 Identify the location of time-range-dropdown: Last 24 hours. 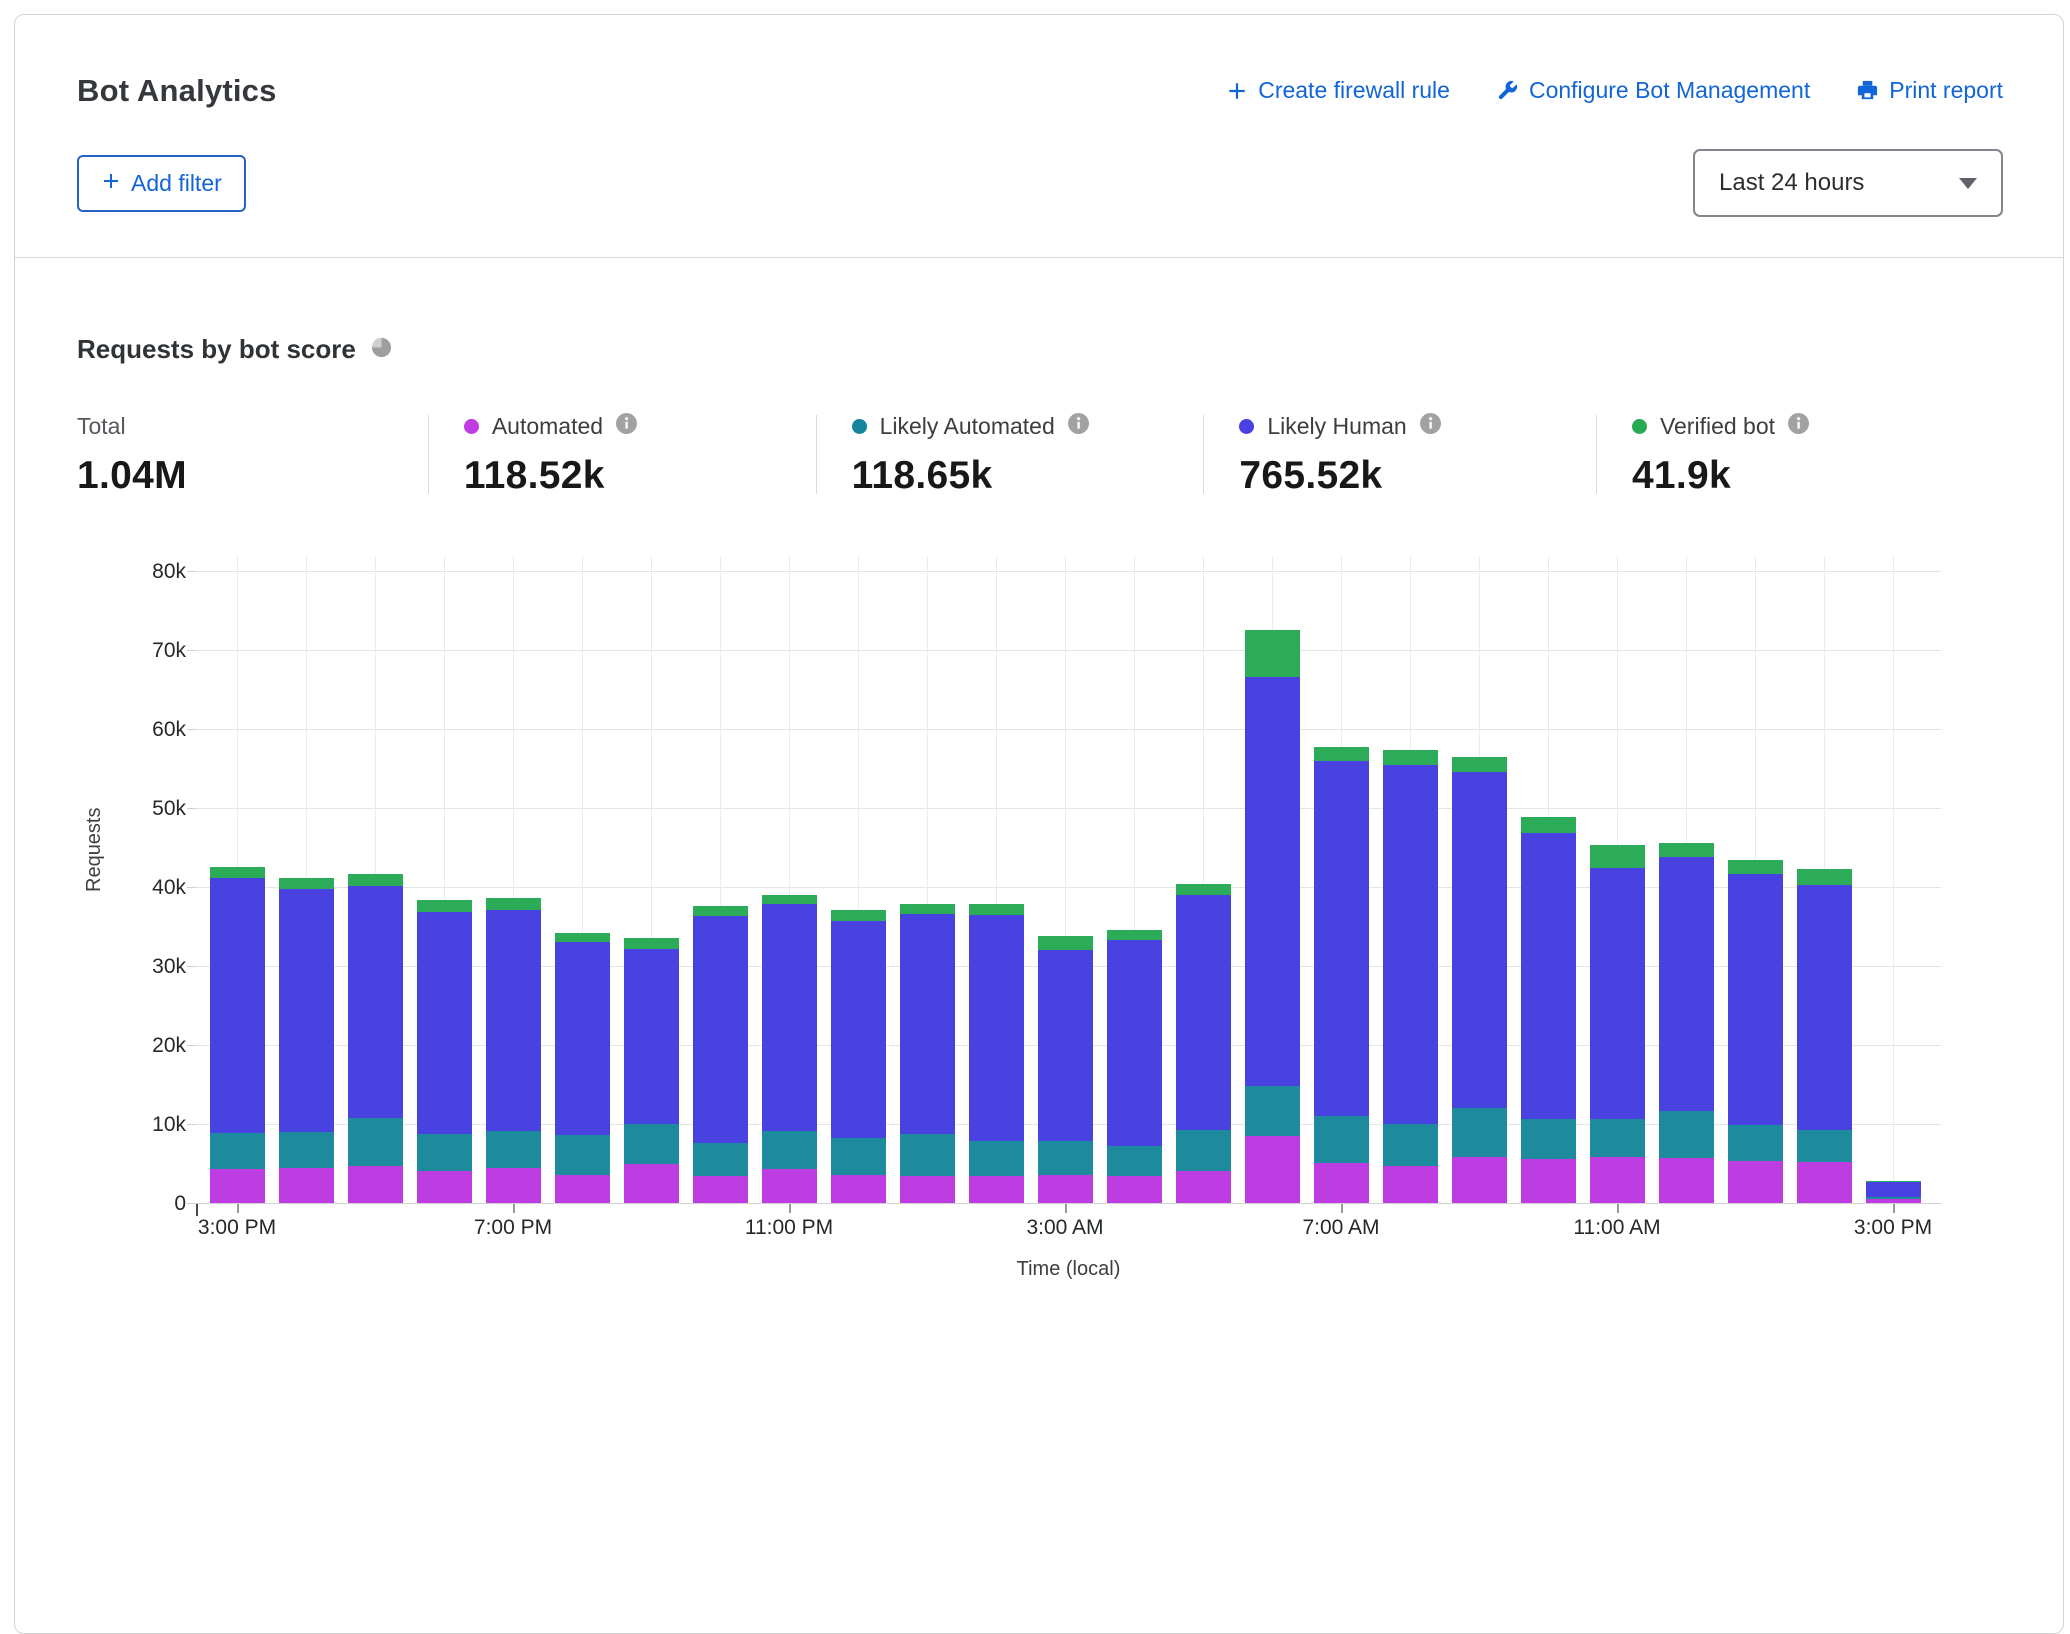
(1848, 183).